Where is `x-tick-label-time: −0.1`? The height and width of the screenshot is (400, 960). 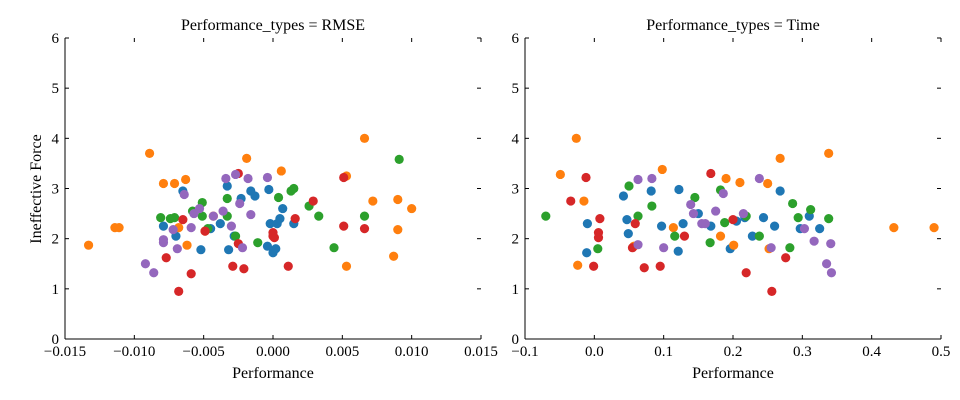
x-tick-label-time: −0.1 is located at coordinates (524, 352).